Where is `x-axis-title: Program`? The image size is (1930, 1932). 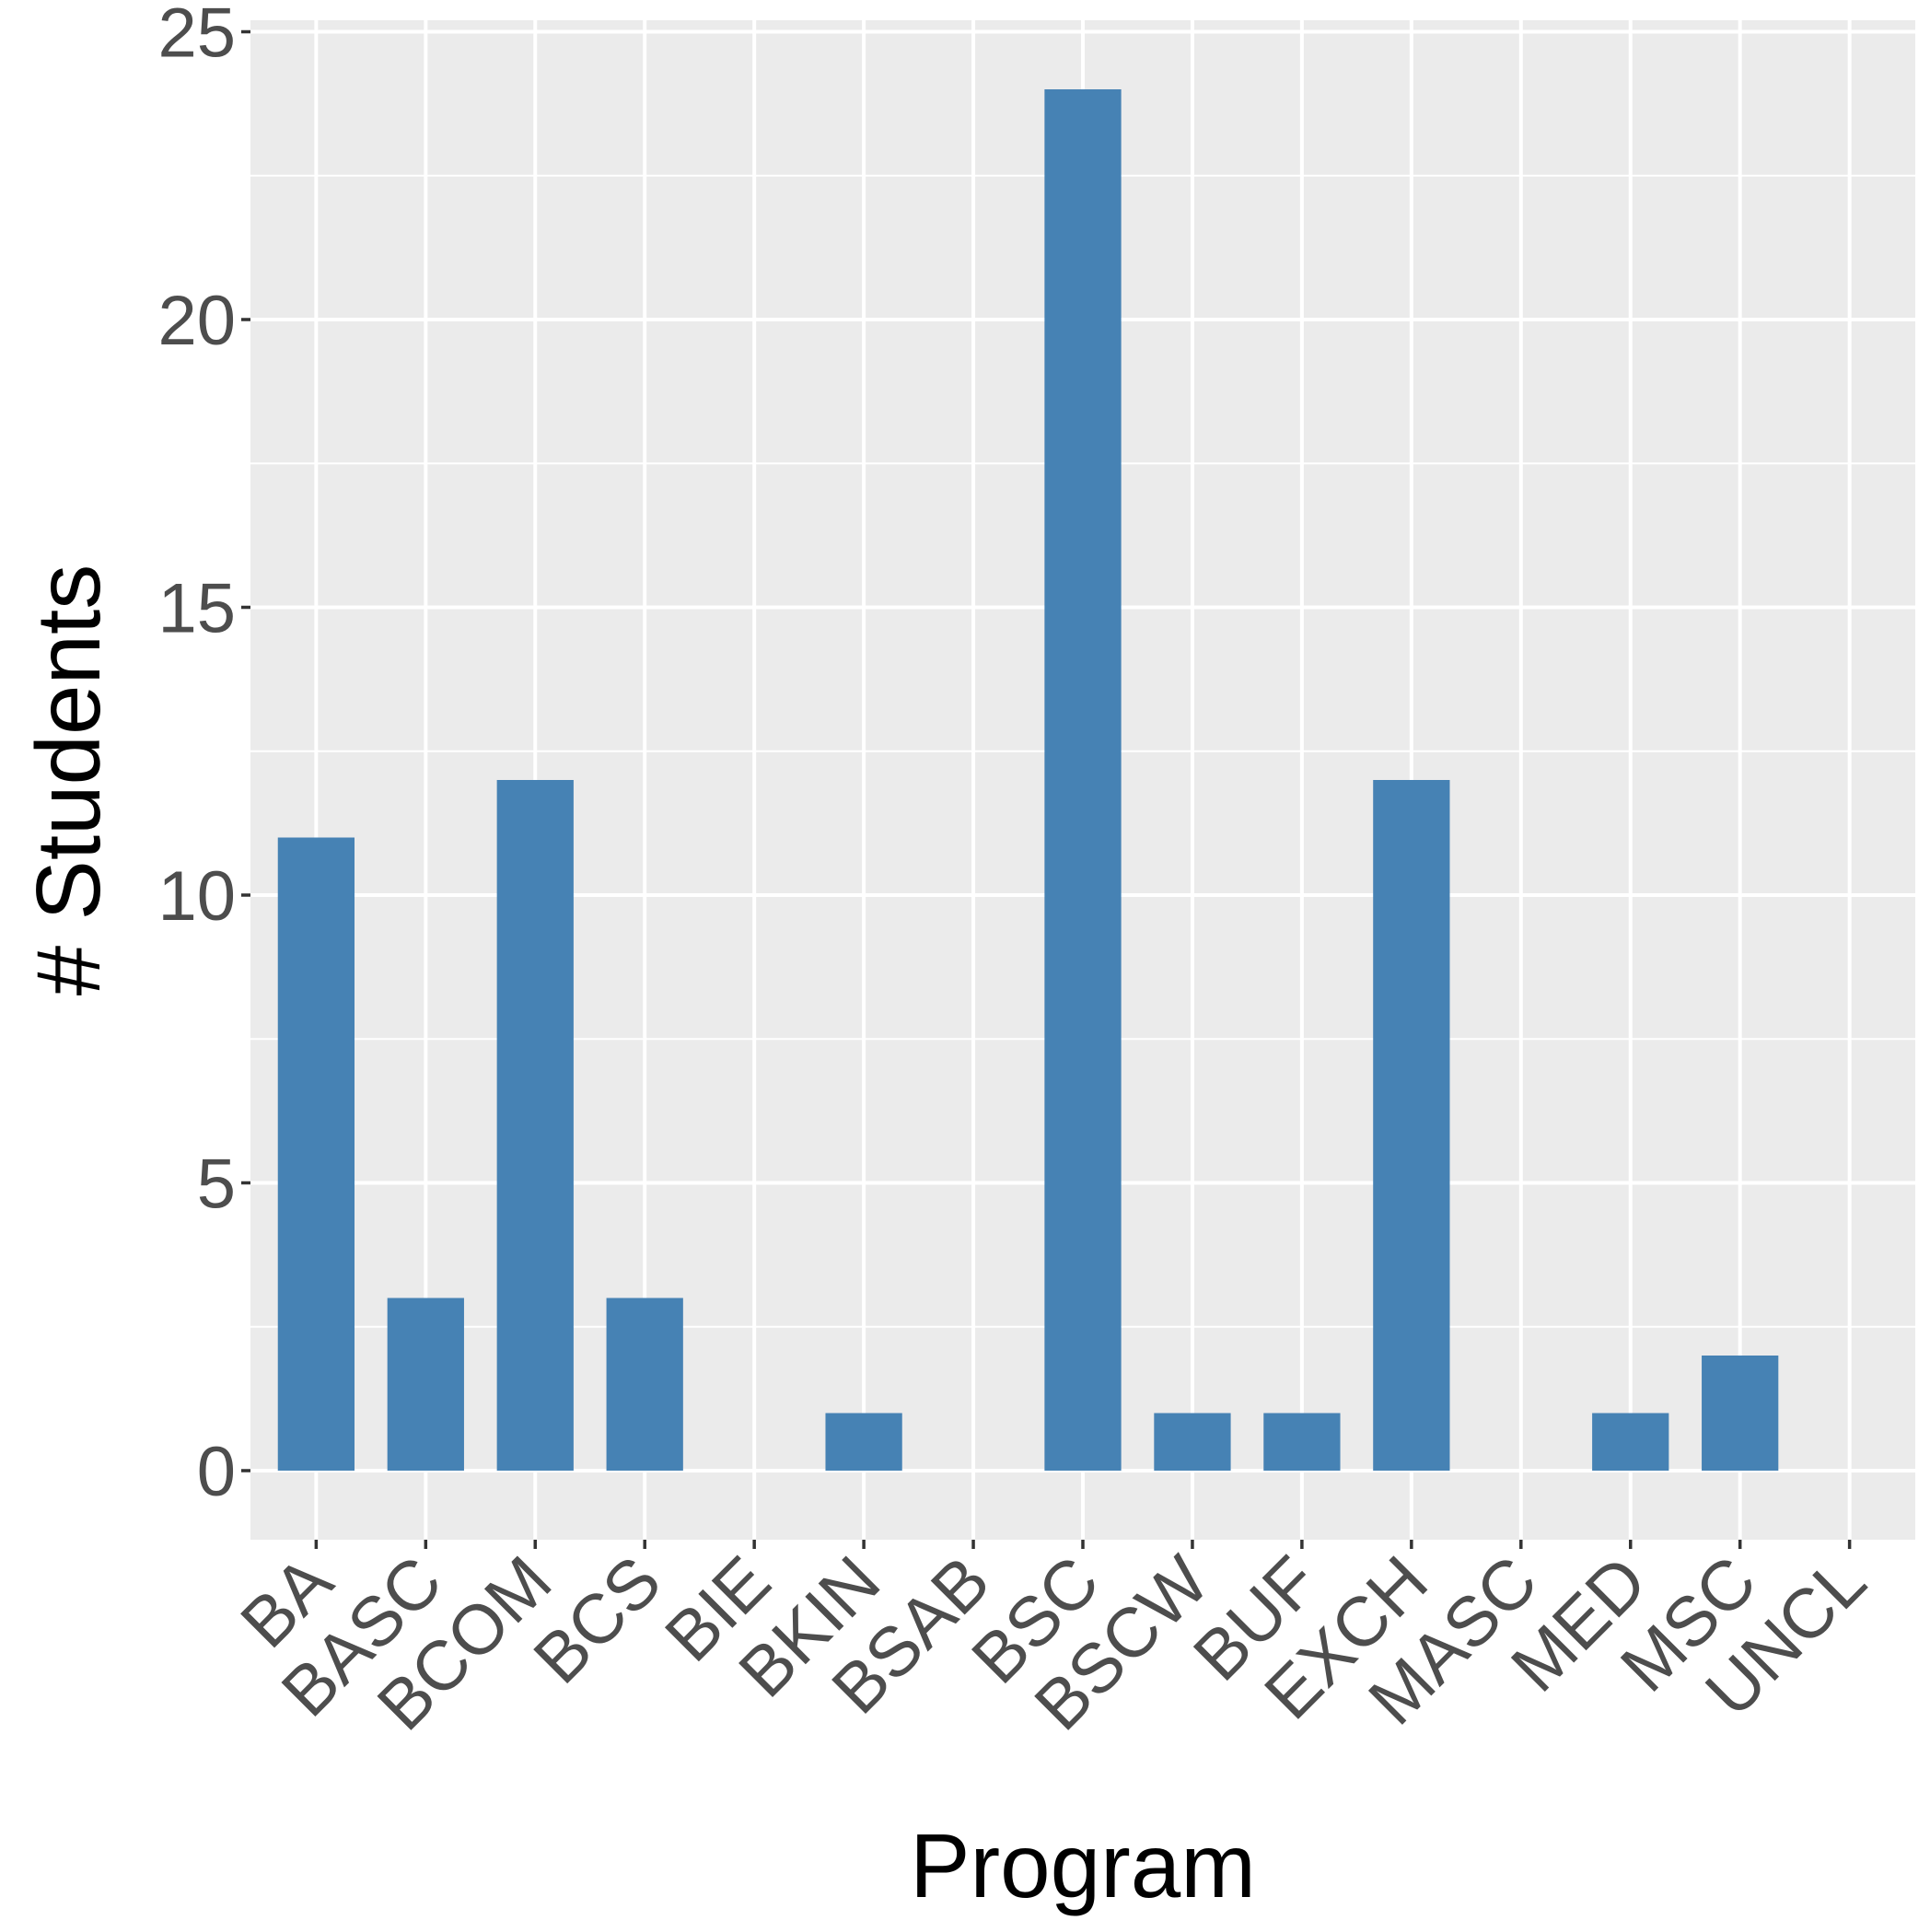 x-axis-title: Program is located at coordinates (1083, 1865).